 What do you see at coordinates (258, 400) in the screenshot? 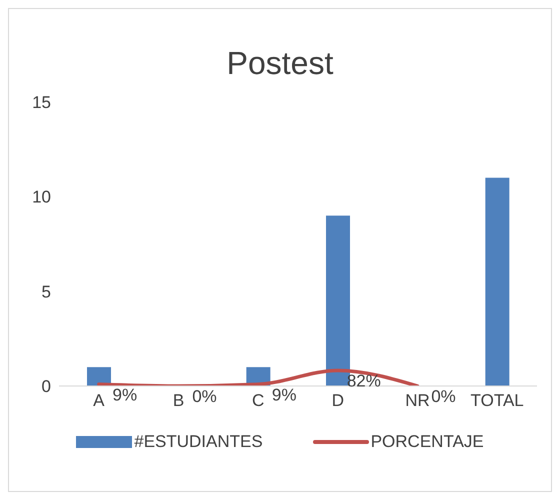
I see `x-tick-label: C` at bounding box center [258, 400].